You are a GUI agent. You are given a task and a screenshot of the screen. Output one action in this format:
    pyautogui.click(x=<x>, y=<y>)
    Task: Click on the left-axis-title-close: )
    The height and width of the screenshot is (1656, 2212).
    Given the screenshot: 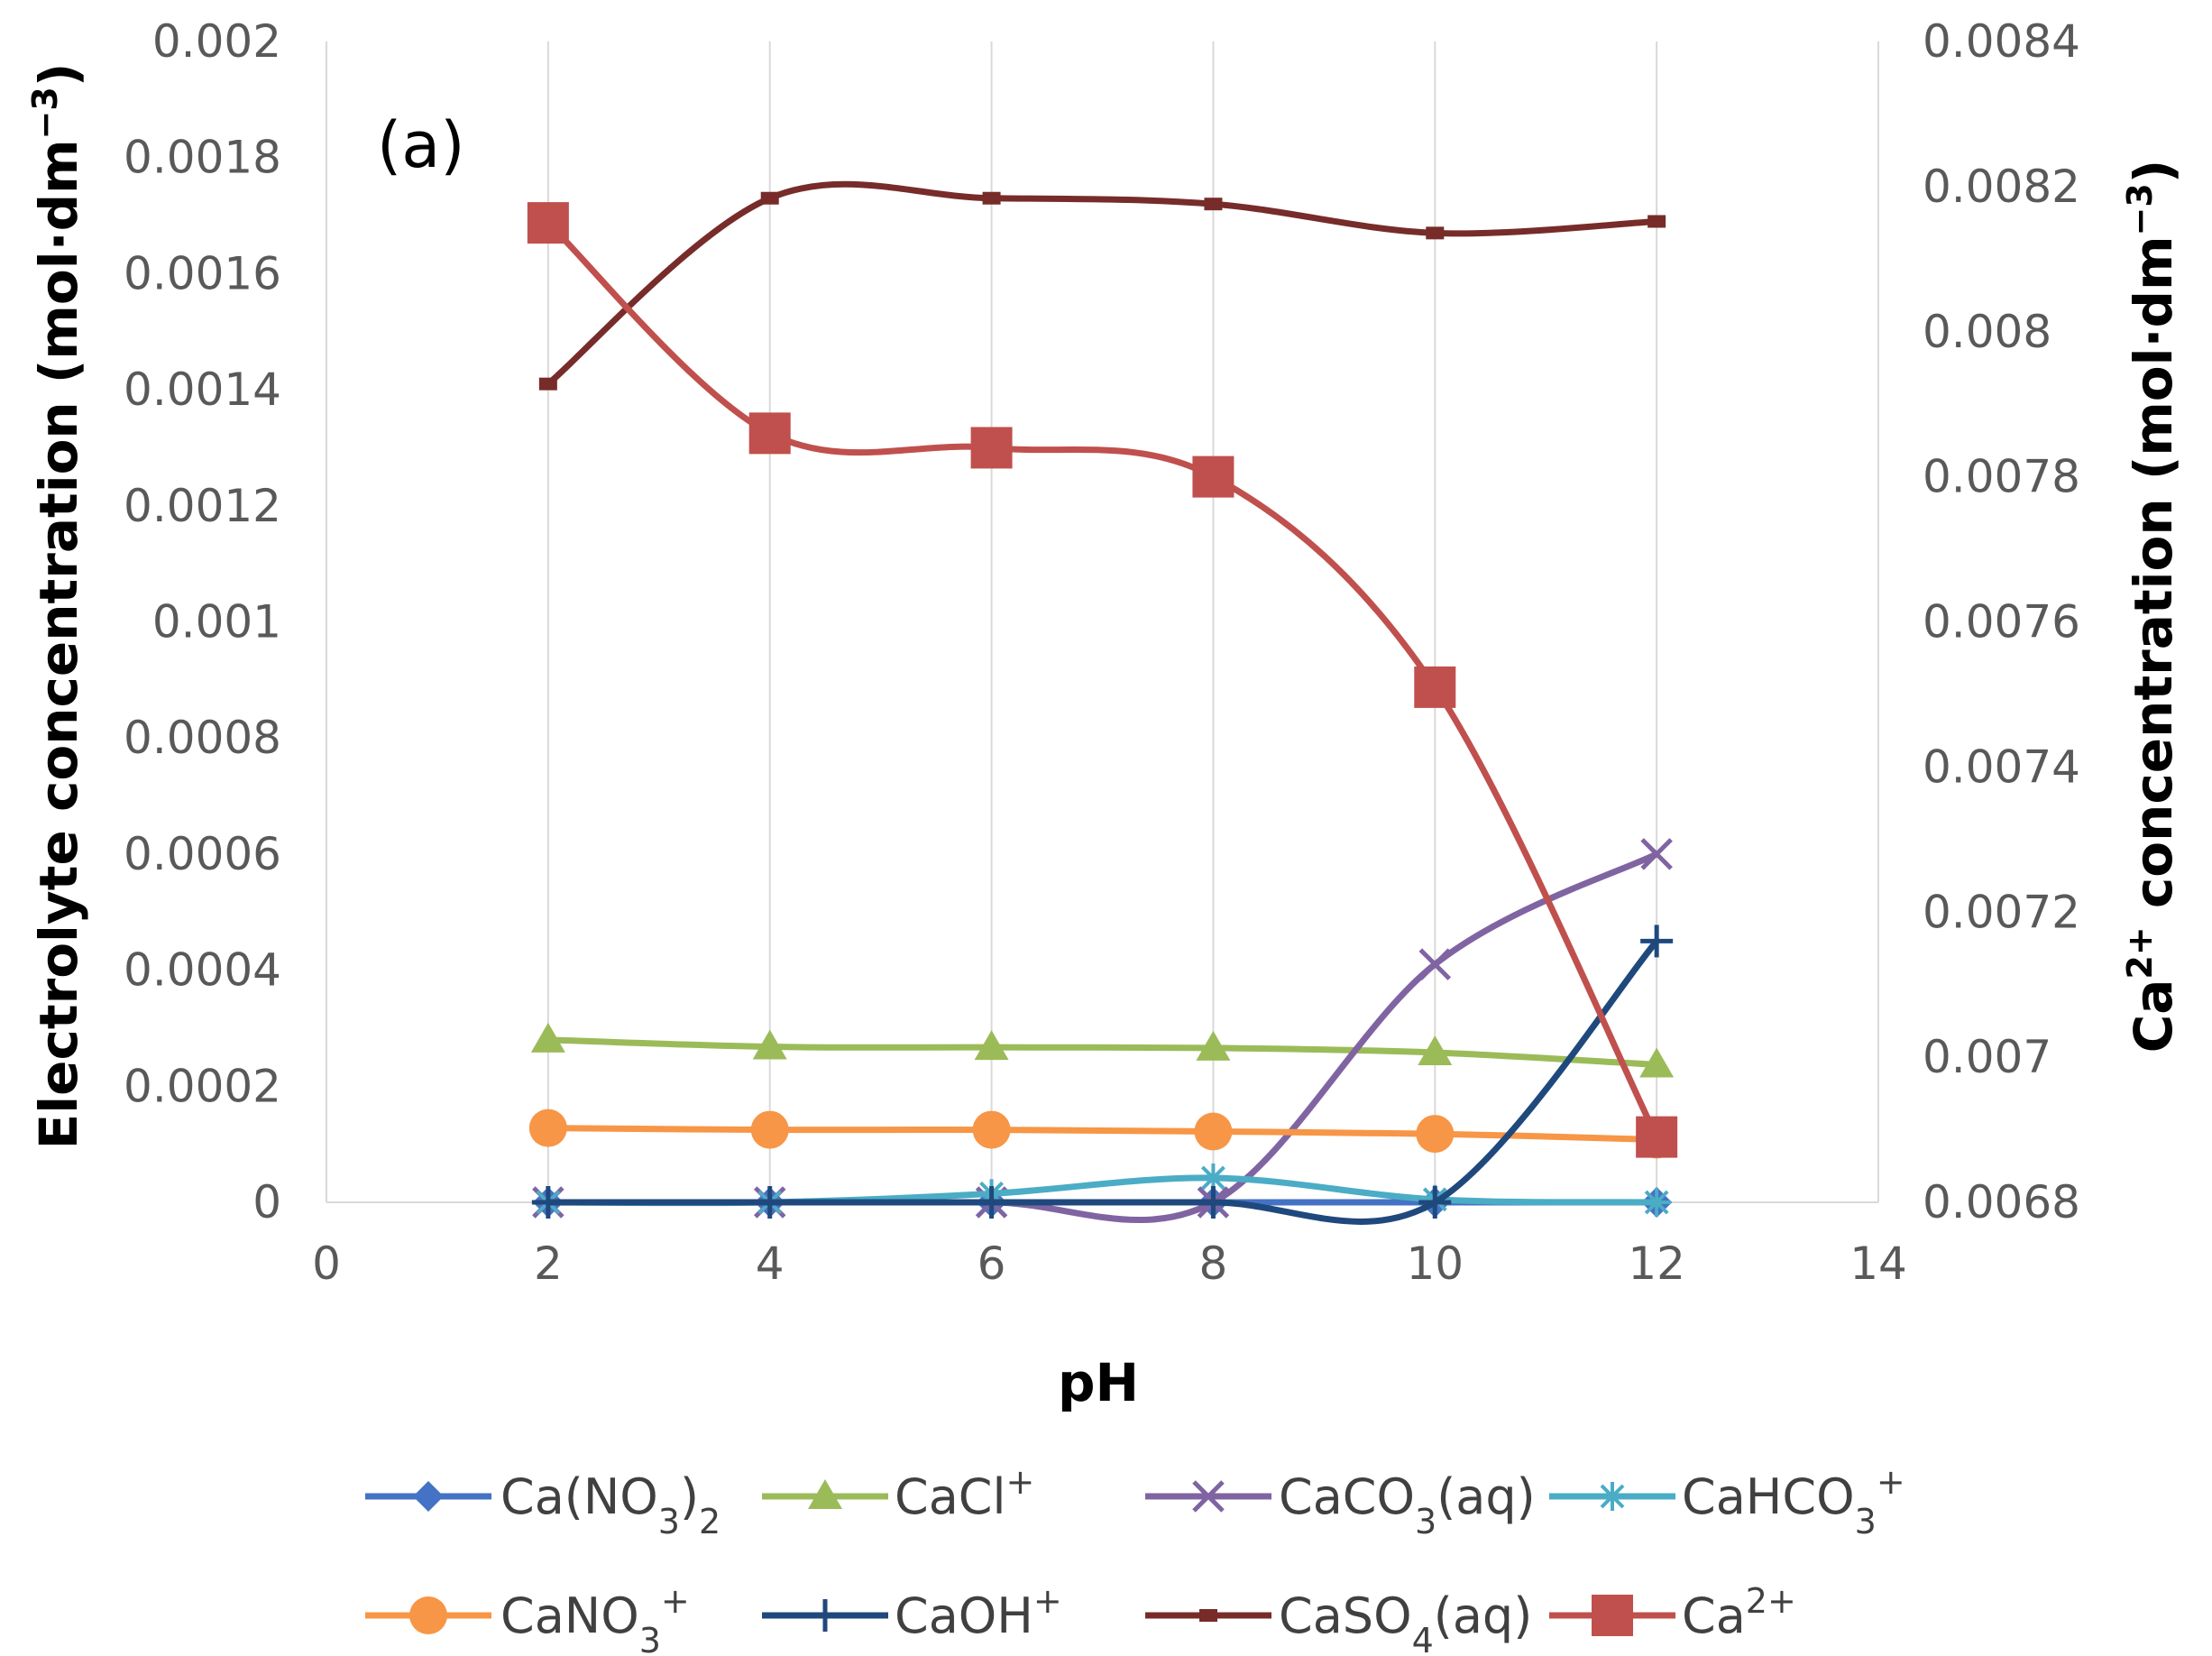 What is the action you would take?
    pyautogui.click(x=58, y=75)
    